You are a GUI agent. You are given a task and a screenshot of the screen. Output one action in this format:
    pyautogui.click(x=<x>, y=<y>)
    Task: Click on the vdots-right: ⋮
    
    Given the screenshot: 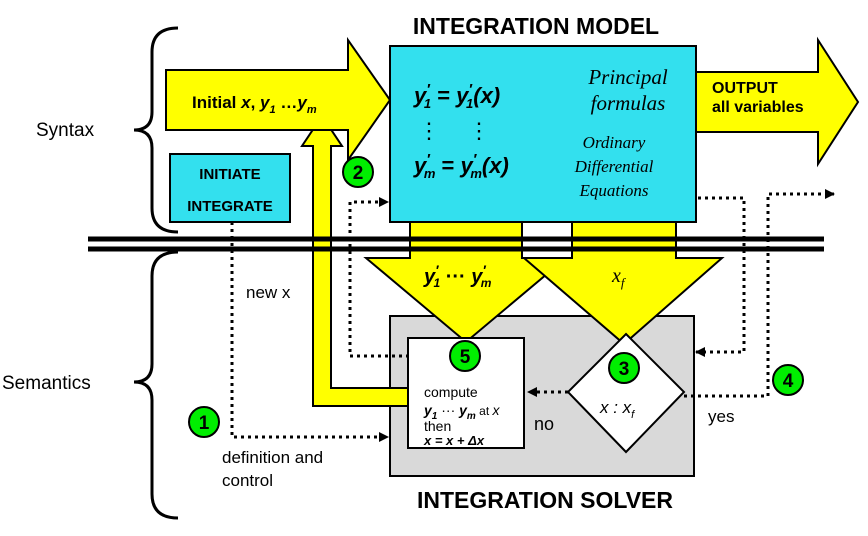 What is the action you would take?
    pyautogui.click(x=479, y=130)
    